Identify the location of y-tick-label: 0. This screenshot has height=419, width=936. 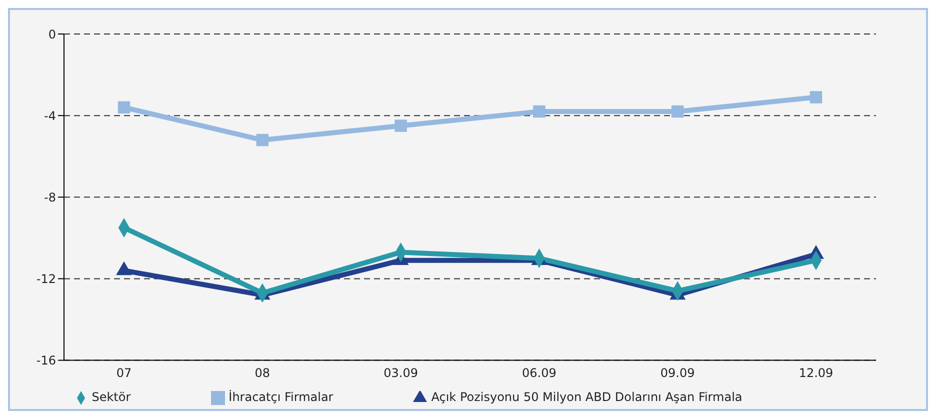
(52, 34).